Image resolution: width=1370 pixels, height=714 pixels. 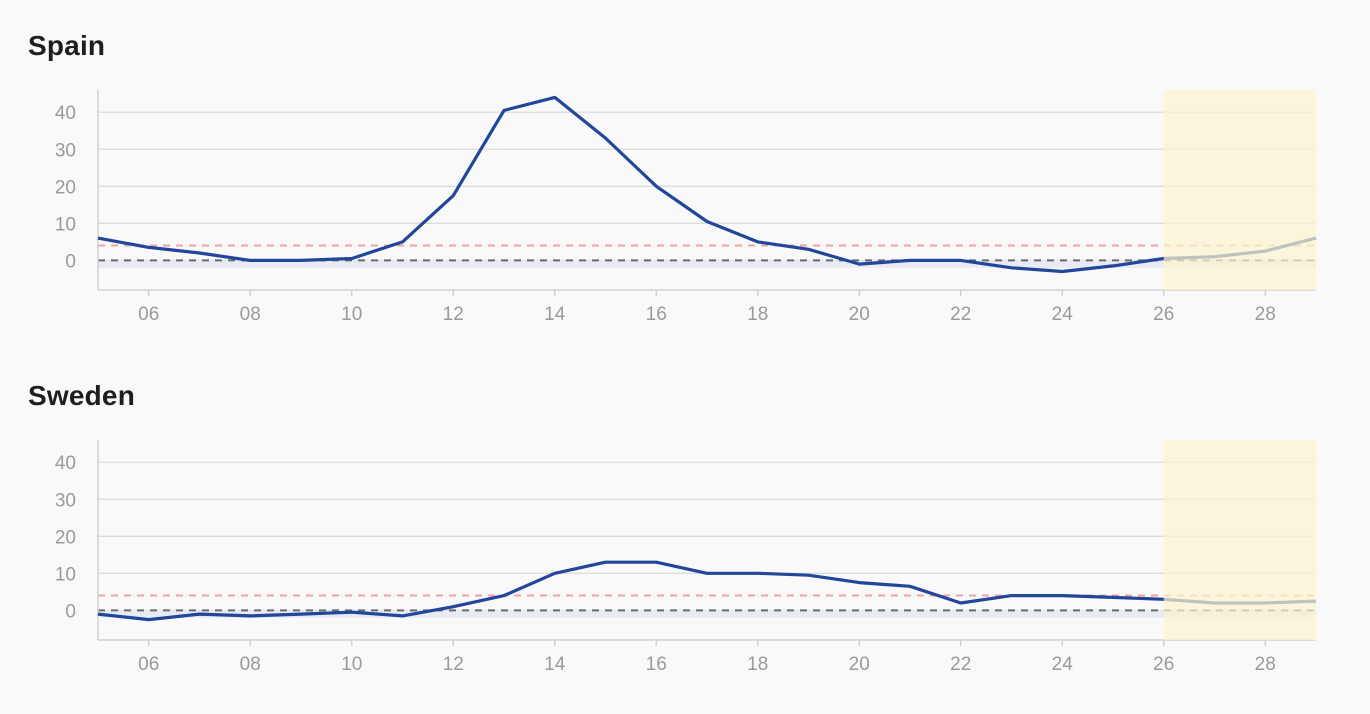 What do you see at coordinates (707, 591) in the screenshot?
I see `series-line` at bounding box center [707, 591].